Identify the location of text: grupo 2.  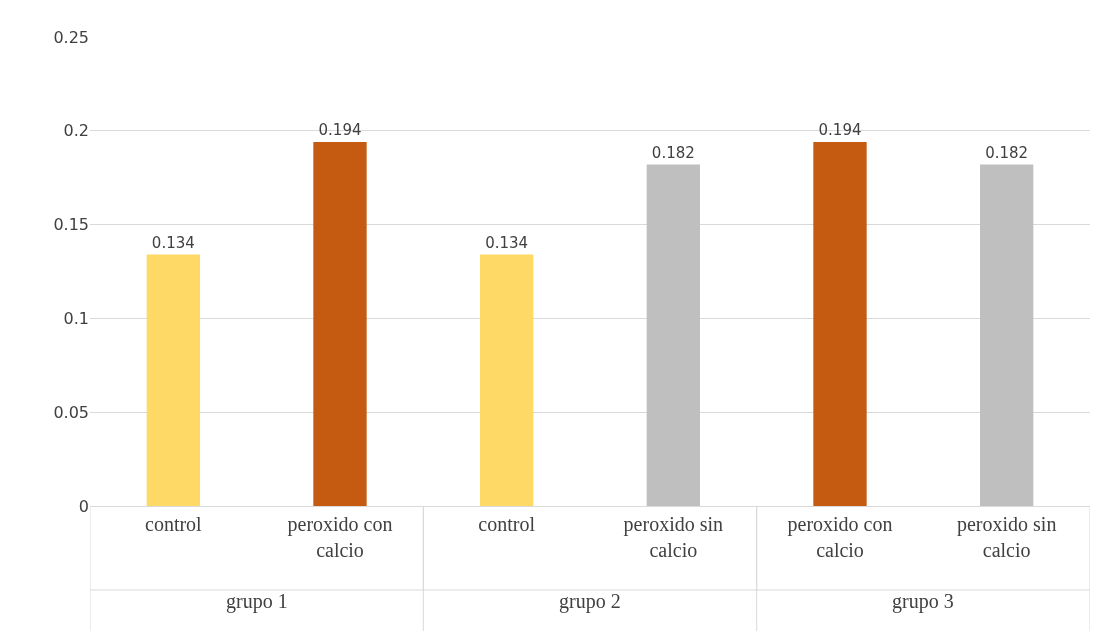
(590, 601).